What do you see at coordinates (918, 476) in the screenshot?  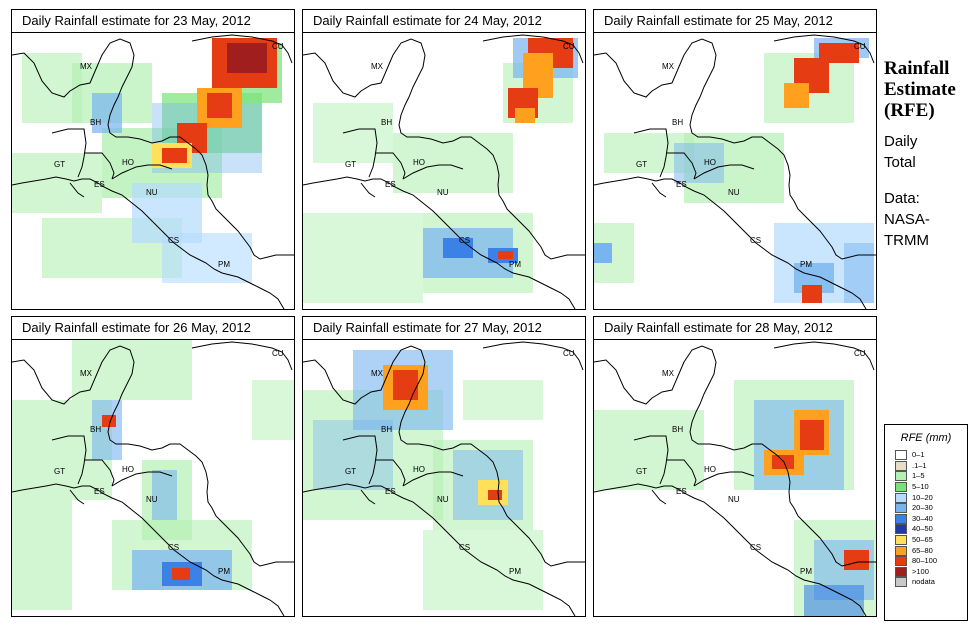 I see `legend-label: 1–5` at bounding box center [918, 476].